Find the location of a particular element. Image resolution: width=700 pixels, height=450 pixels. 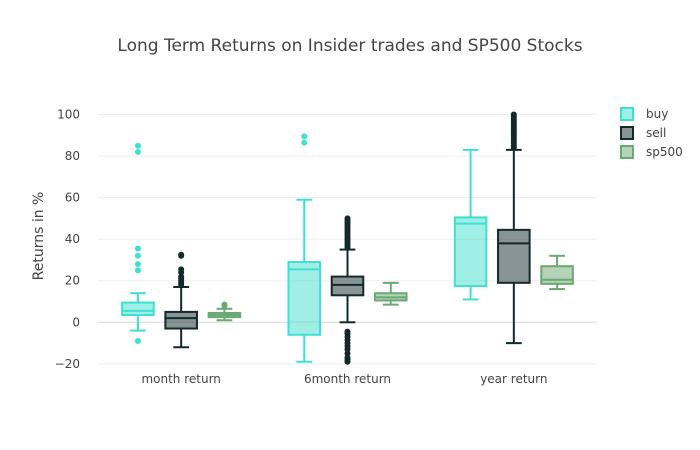

box-sell-6month-return is located at coordinates (347, 290).